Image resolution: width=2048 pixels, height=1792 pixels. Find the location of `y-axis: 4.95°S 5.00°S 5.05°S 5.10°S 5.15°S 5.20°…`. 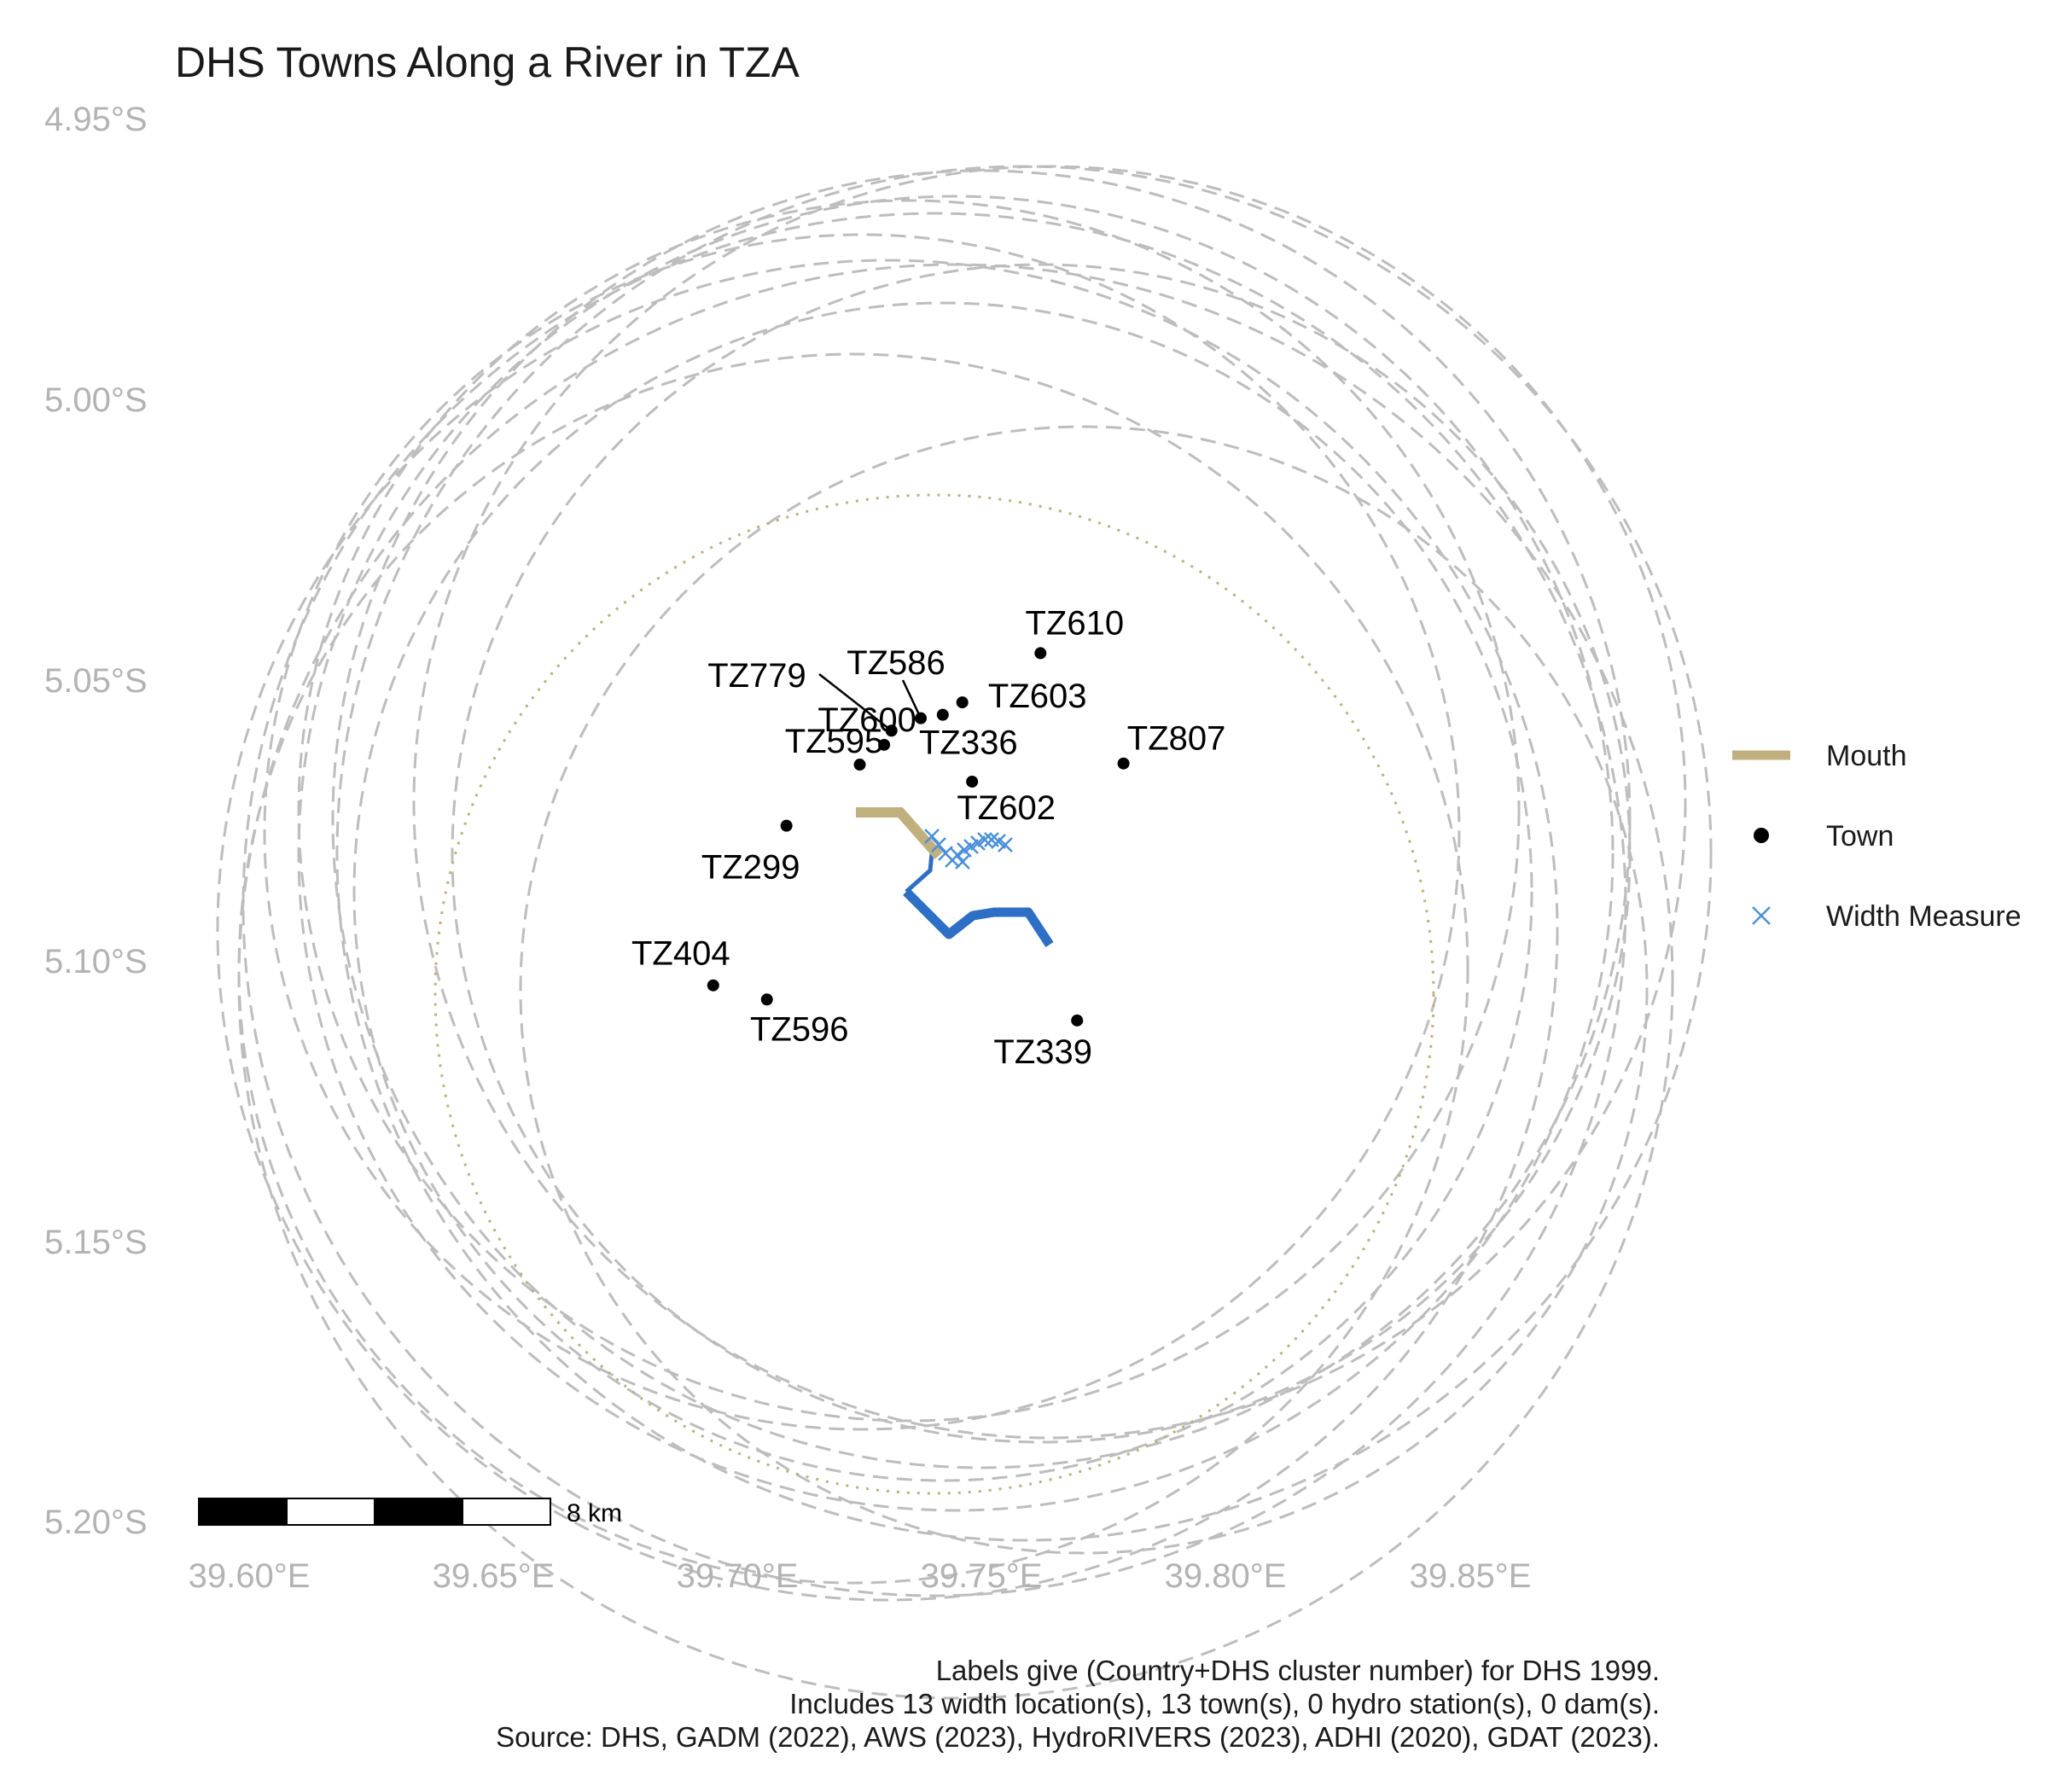

y-axis: 4.95°S 5.00°S 5.05°S 5.10°S 5.15°S 5.20°… is located at coordinates (96, 821).